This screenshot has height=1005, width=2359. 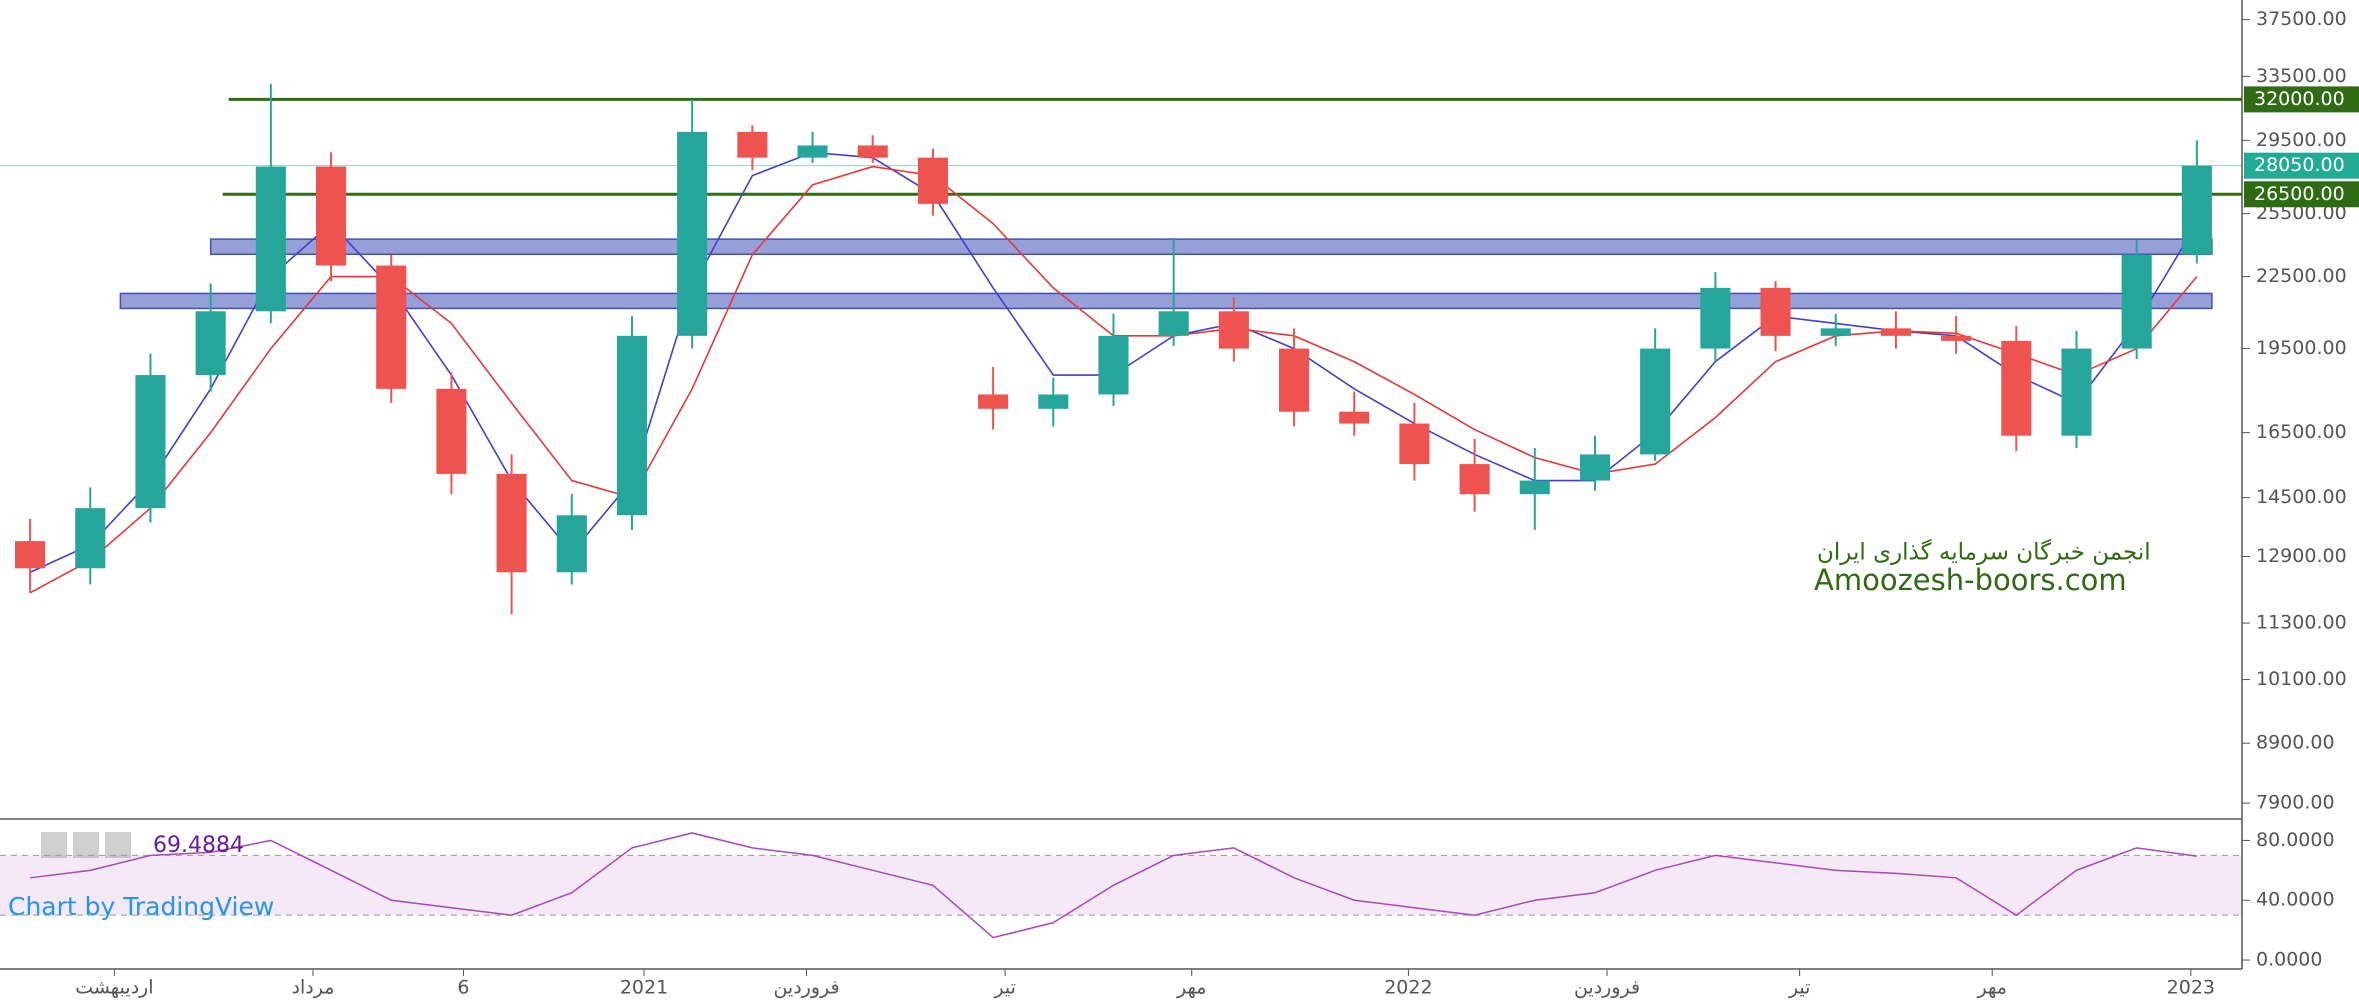 I want to click on y-tick-label: 16500.00, so click(x=2301, y=432).